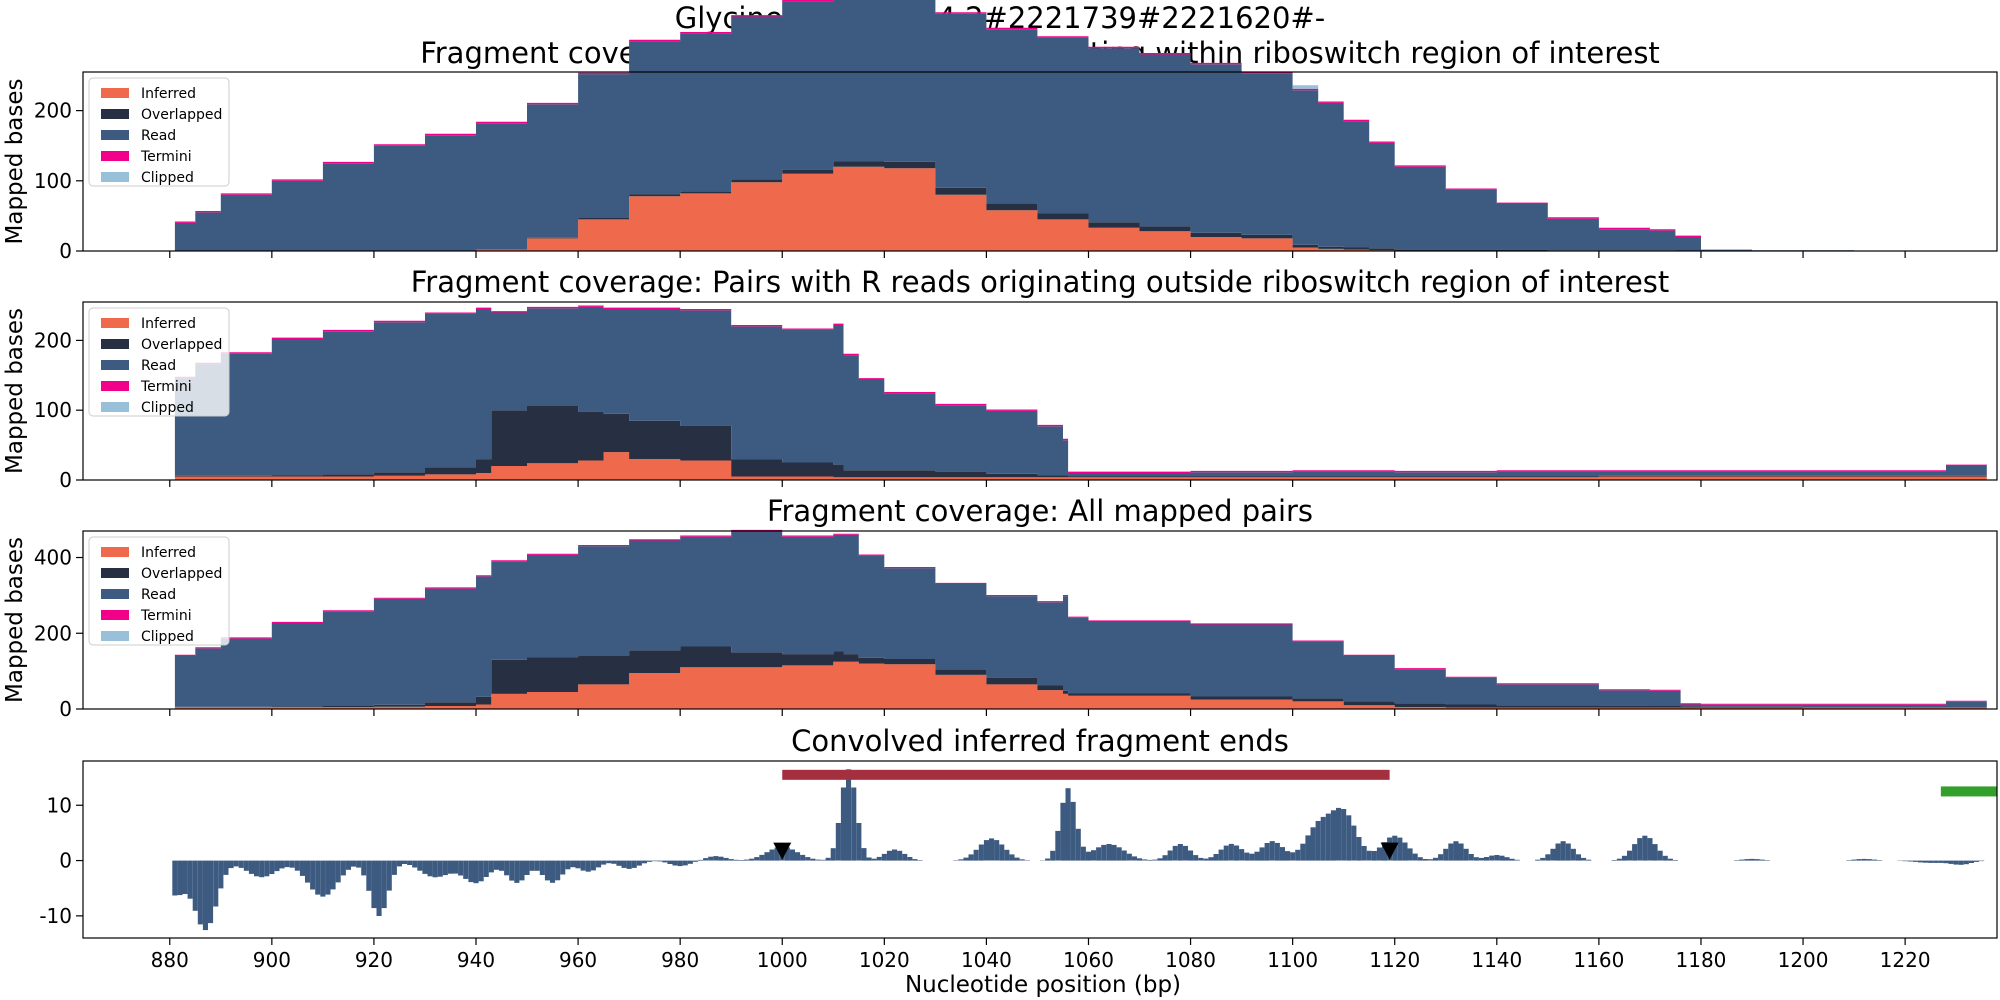 This screenshot has width=2000, height=1000. I want to click on y-tick-label: 400, so click(53, 558).